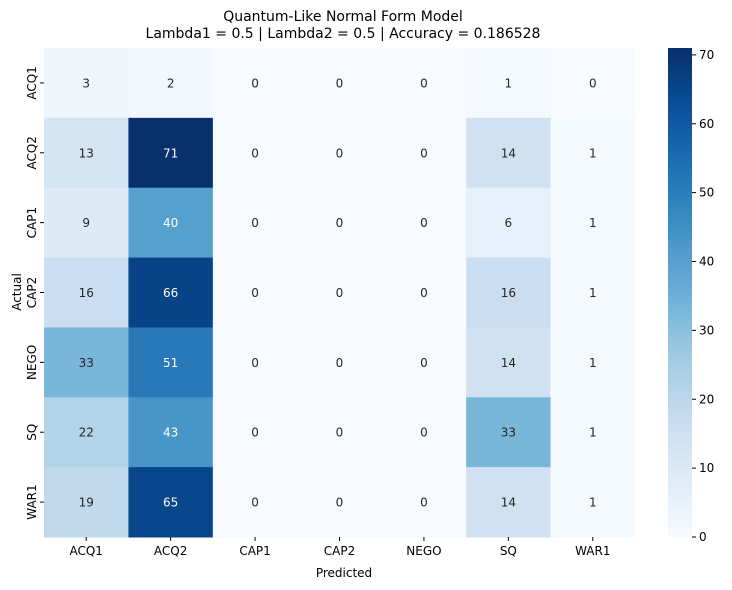  What do you see at coordinates (680, 292) in the screenshot?
I see `colorbar` at bounding box center [680, 292].